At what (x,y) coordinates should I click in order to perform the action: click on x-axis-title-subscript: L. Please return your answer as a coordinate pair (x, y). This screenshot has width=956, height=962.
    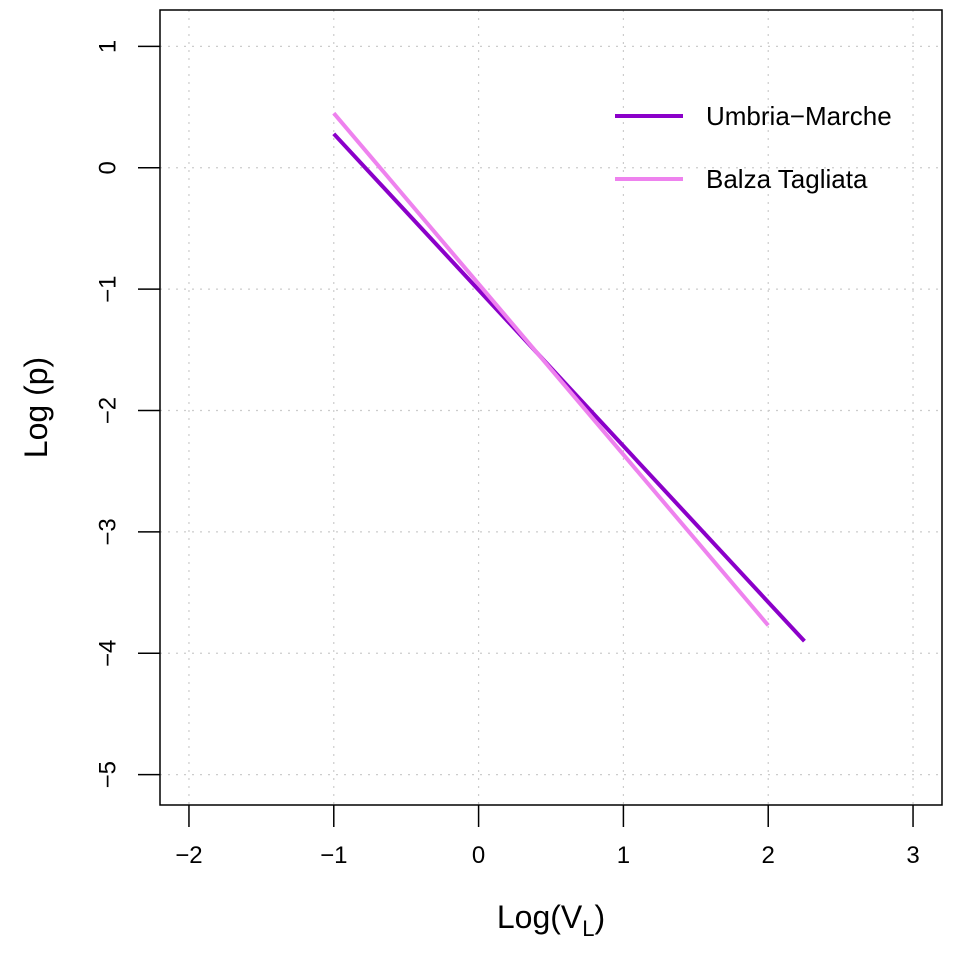
    Looking at the image, I should click on (588, 928).